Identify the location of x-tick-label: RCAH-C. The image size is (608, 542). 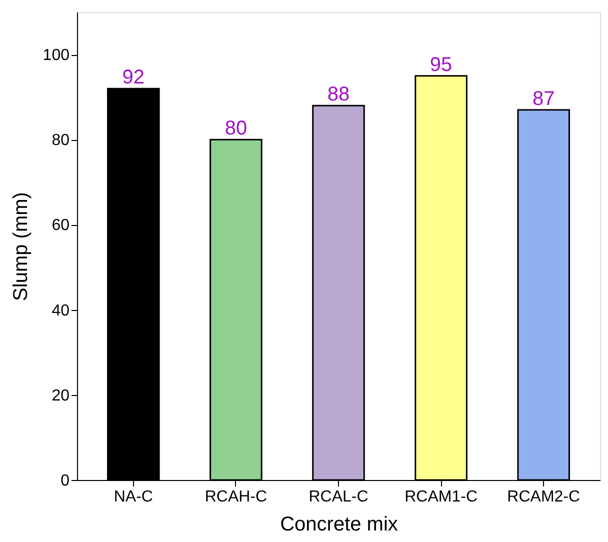
(236, 497).